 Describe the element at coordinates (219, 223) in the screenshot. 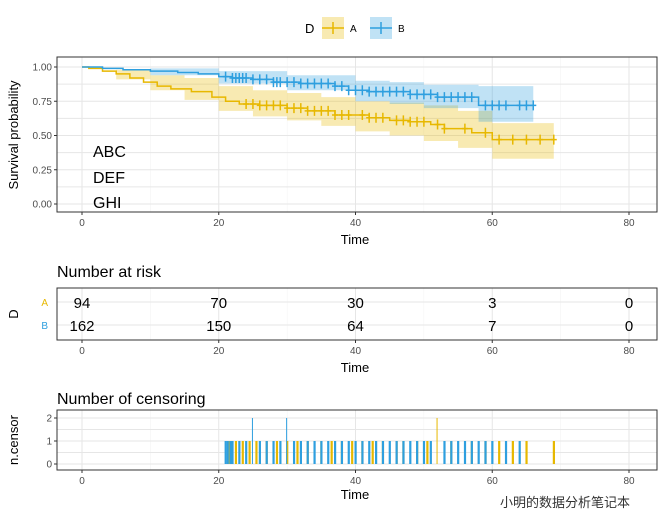

I see `km-xtick-label: 20` at that location.